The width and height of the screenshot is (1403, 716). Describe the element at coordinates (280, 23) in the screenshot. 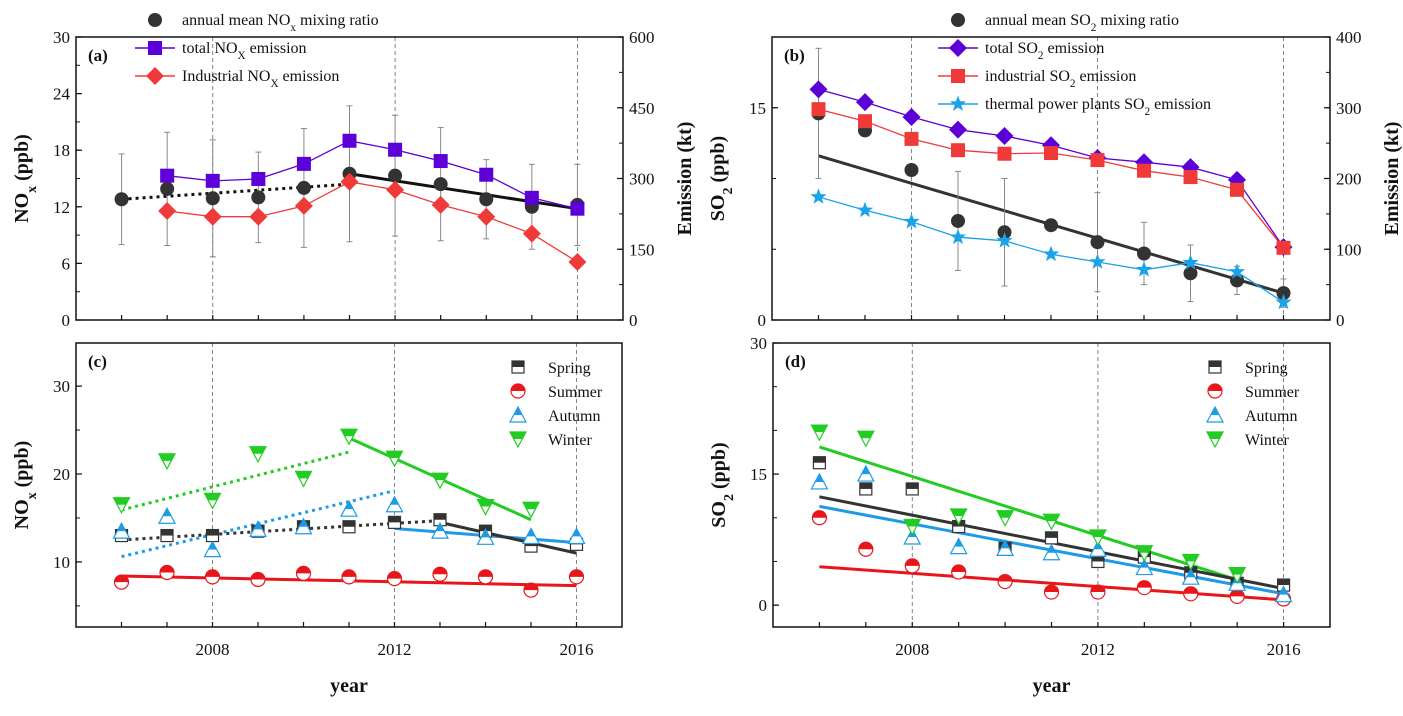

I see `legend-label: annual mean NOx mixing ratio` at that location.